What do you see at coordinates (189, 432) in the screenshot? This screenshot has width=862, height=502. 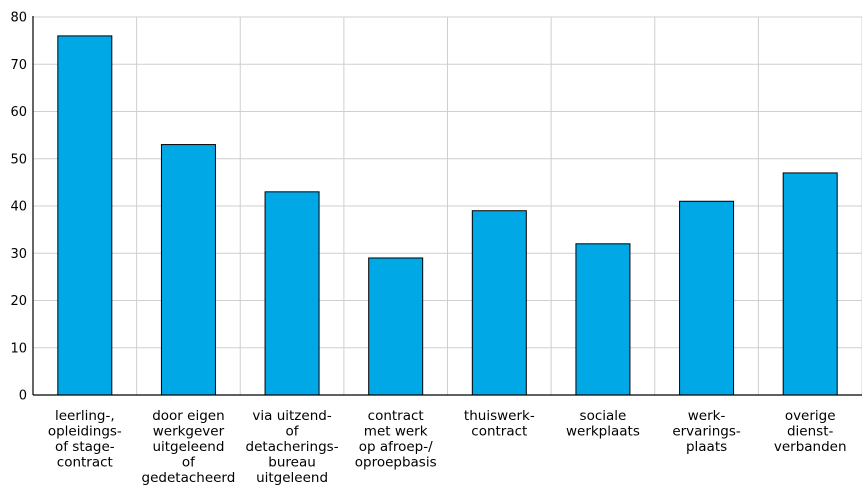 I see `x-category-label-line: werkgever` at bounding box center [189, 432].